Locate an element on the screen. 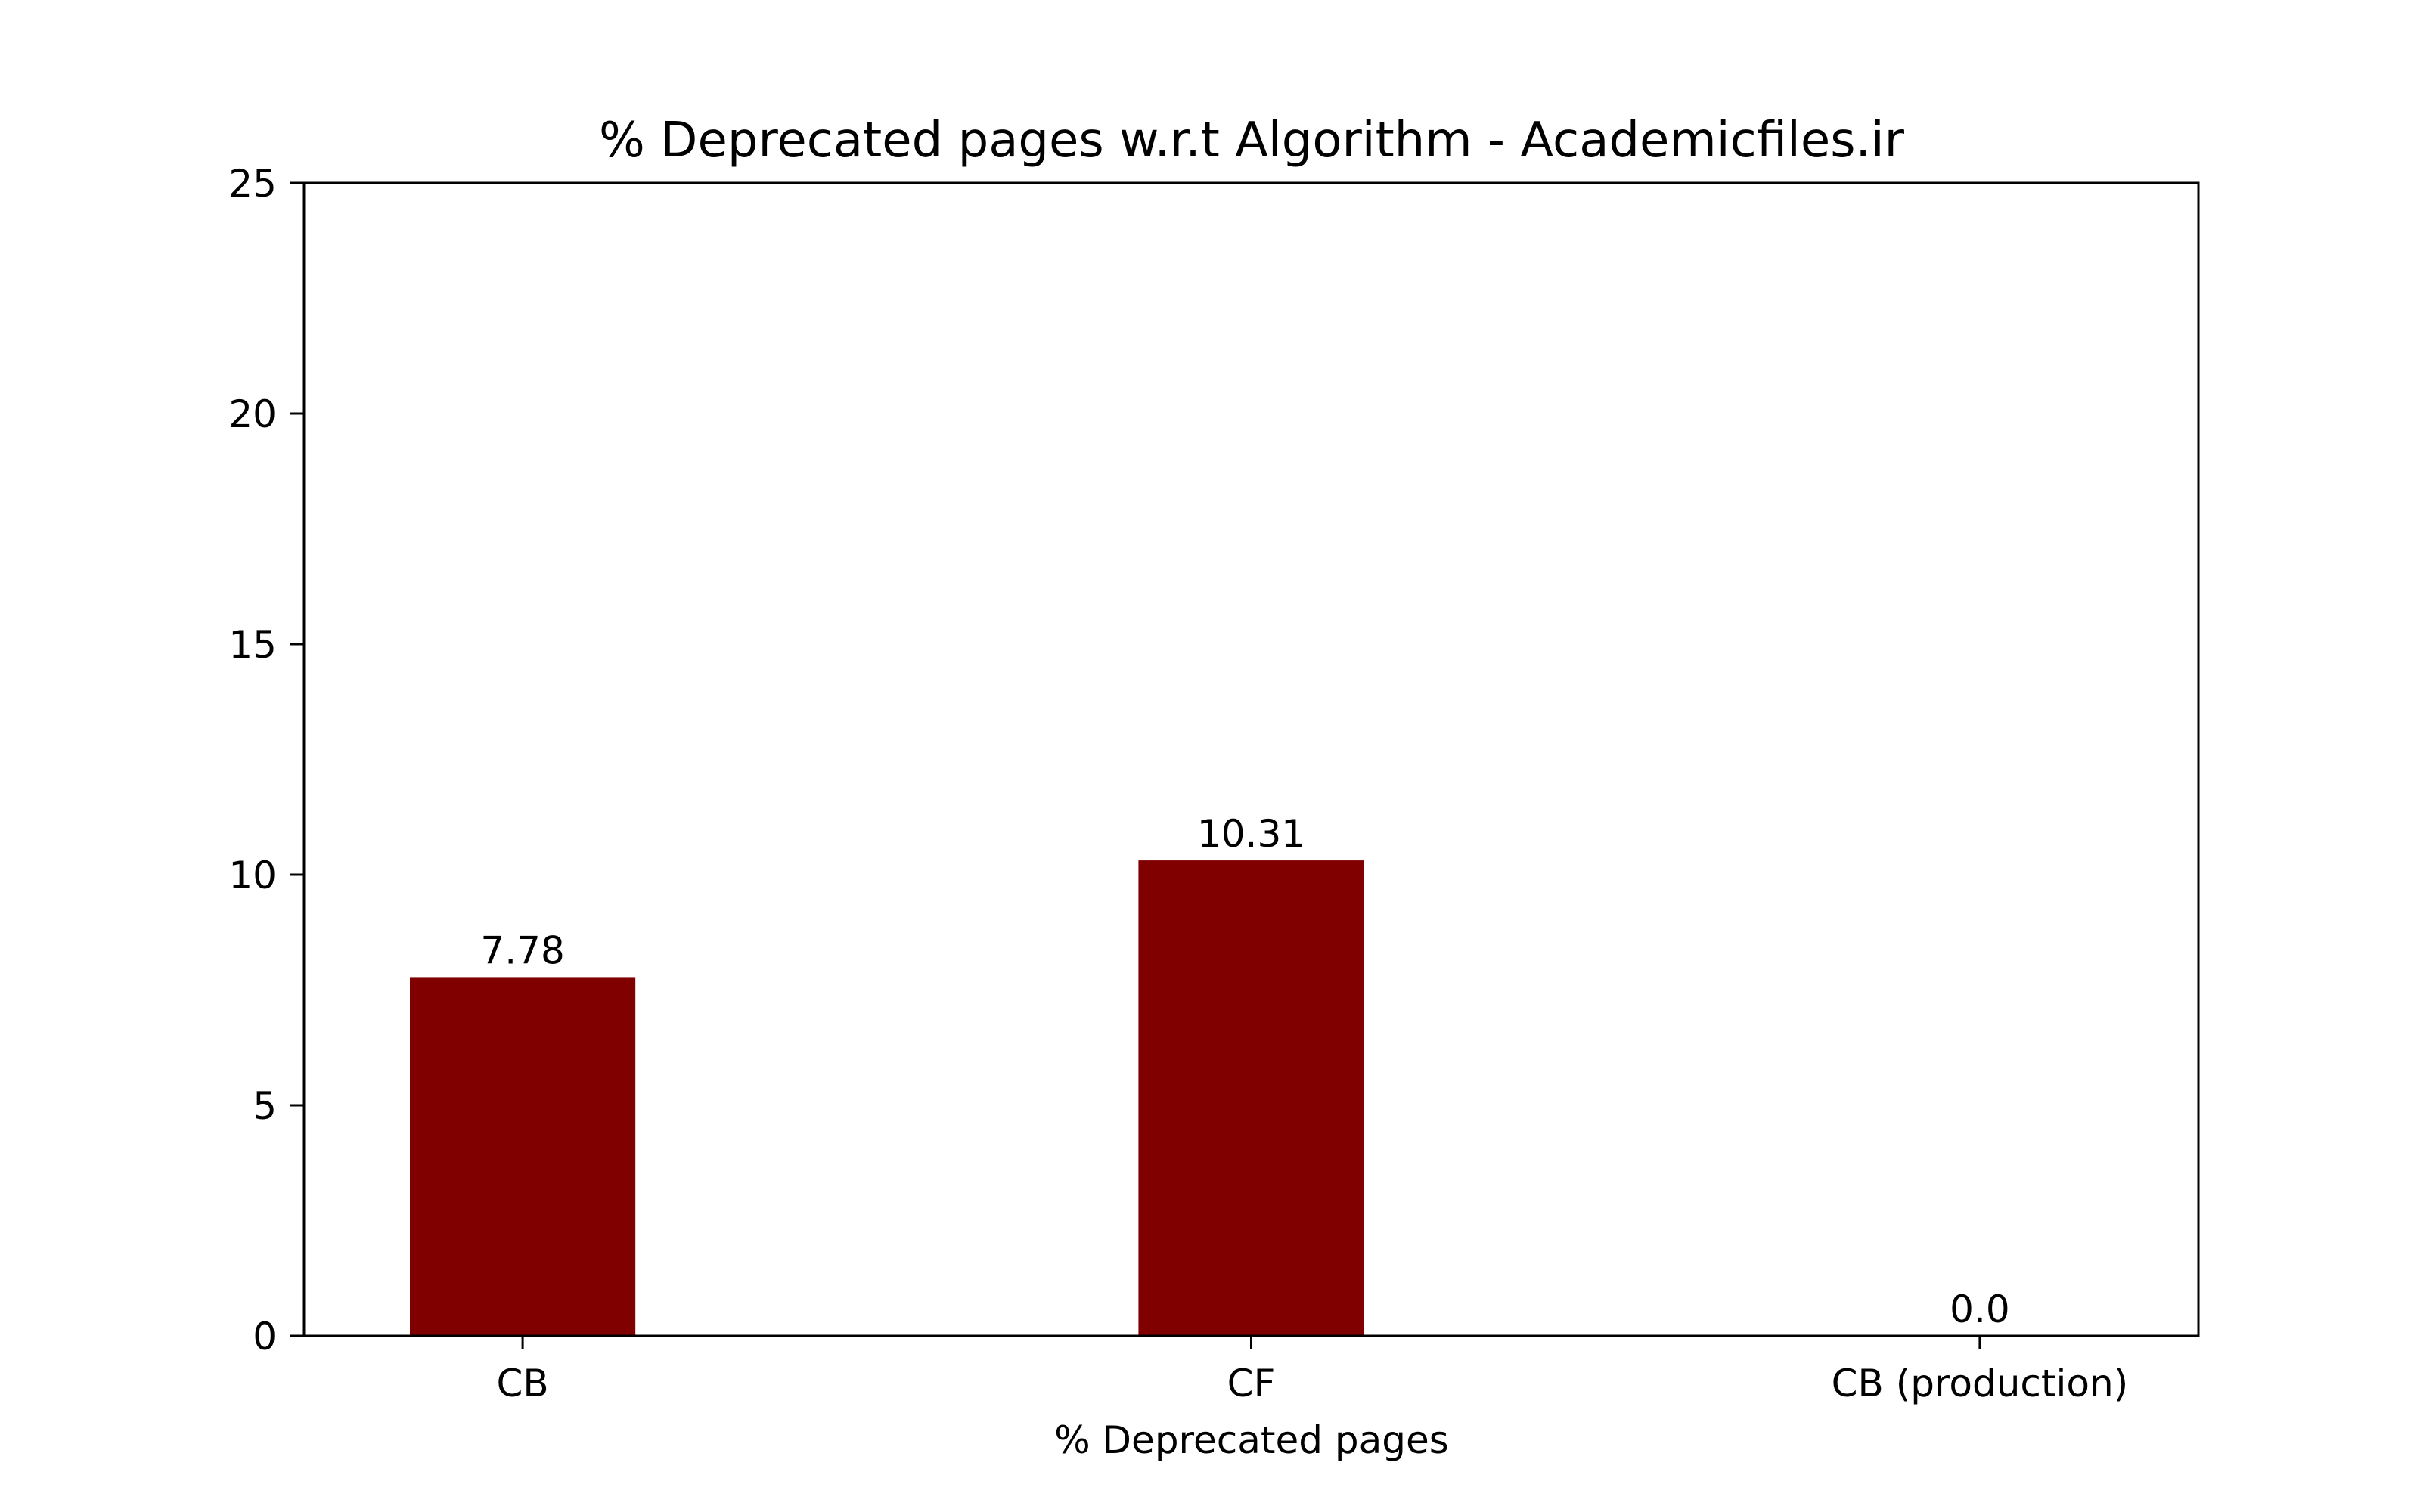 Image resolution: width=2420 pixels, height=1512 pixels. data-label: 7.78 is located at coordinates (522, 950).